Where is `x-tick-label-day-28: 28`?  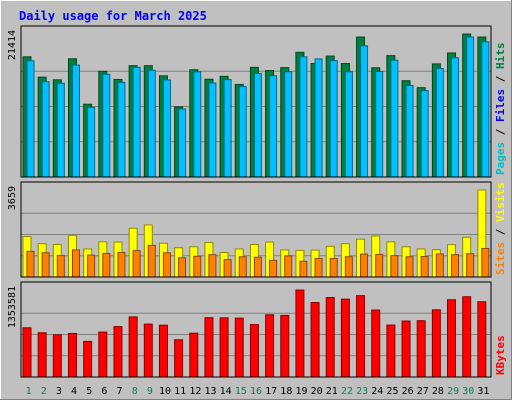
x-tick-label-day-28: 28 is located at coordinates (438, 391).